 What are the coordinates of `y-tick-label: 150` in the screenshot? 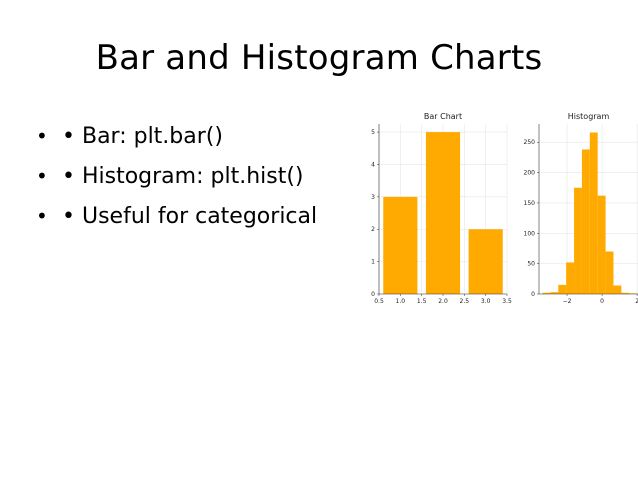 It's located at (530, 203).